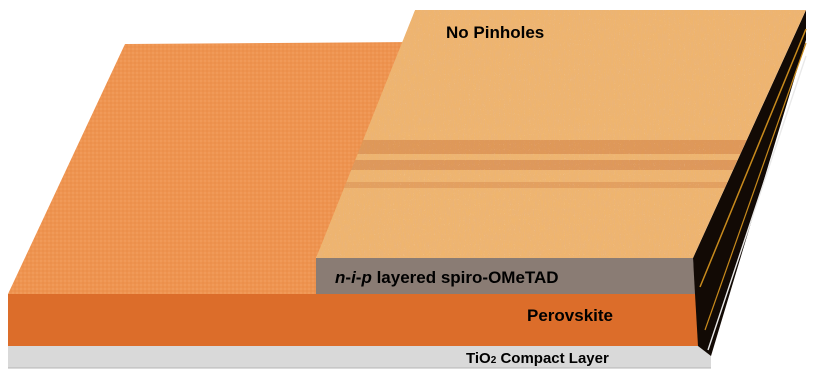 The image size is (813, 370). I want to click on side-stripe-lower, so click(755, 186).